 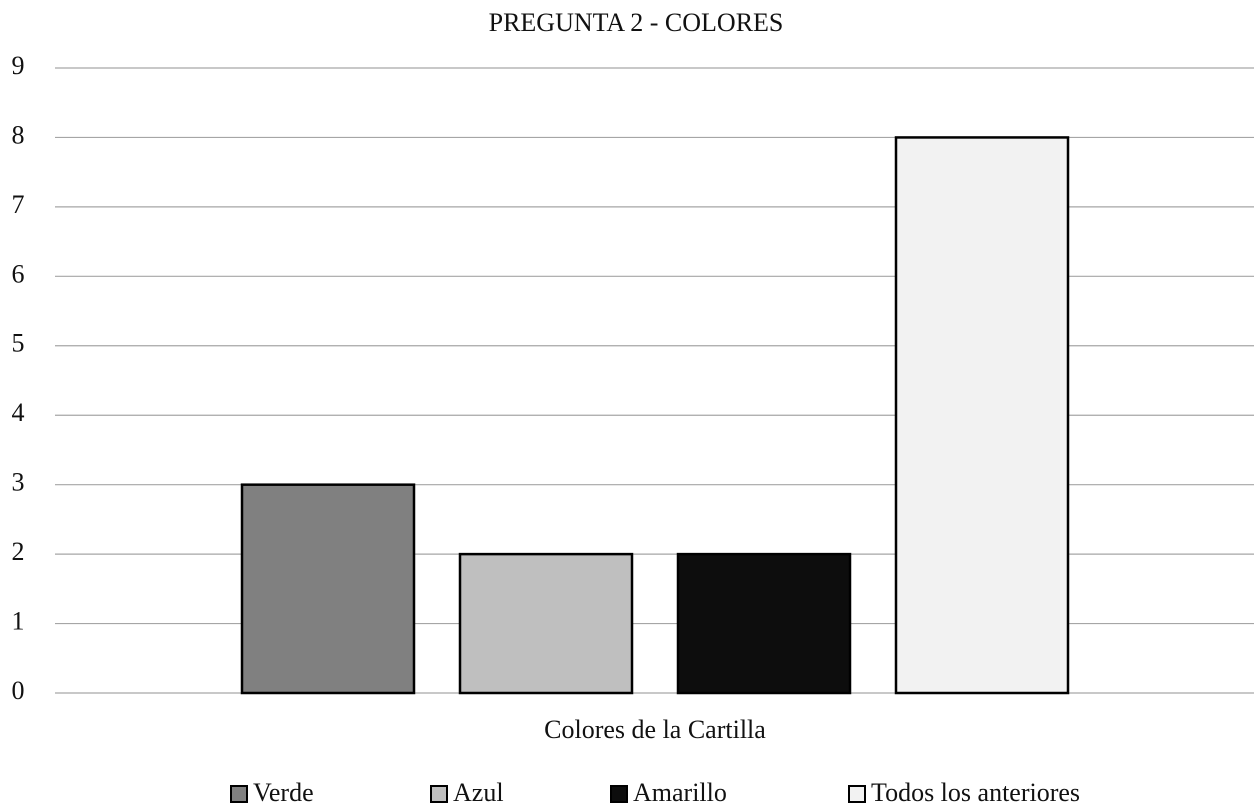 What do you see at coordinates (18, 134) in the screenshot?
I see `y-tick-label: 8` at bounding box center [18, 134].